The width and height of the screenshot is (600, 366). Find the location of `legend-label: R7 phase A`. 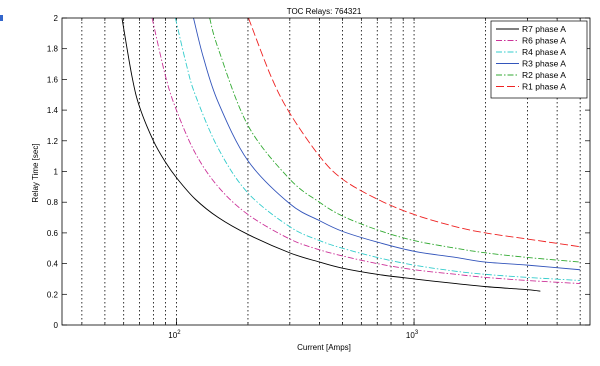

legend-label: R7 phase A is located at coordinates (544, 29).